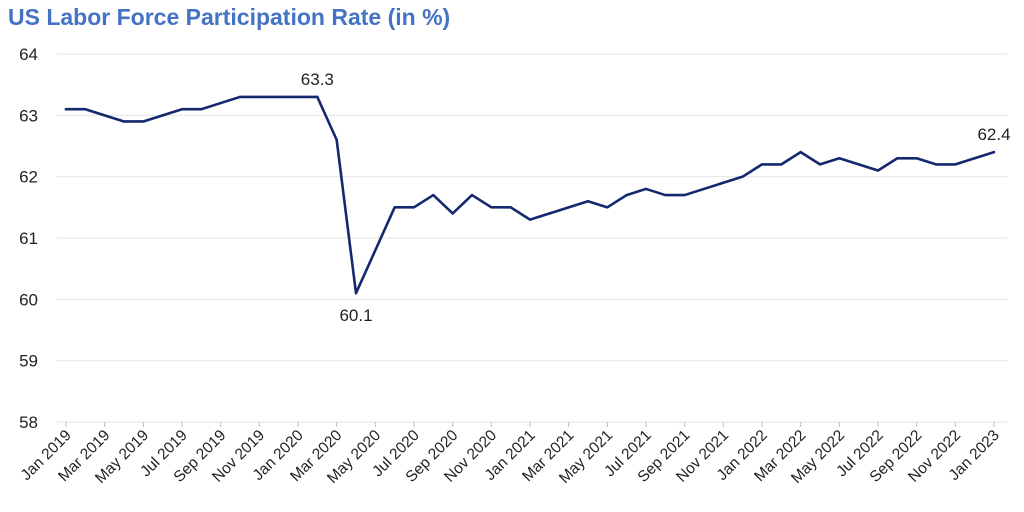  What do you see at coordinates (28, 299) in the screenshot?
I see `y-tick-label: 60` at bounding box center [28, 299].